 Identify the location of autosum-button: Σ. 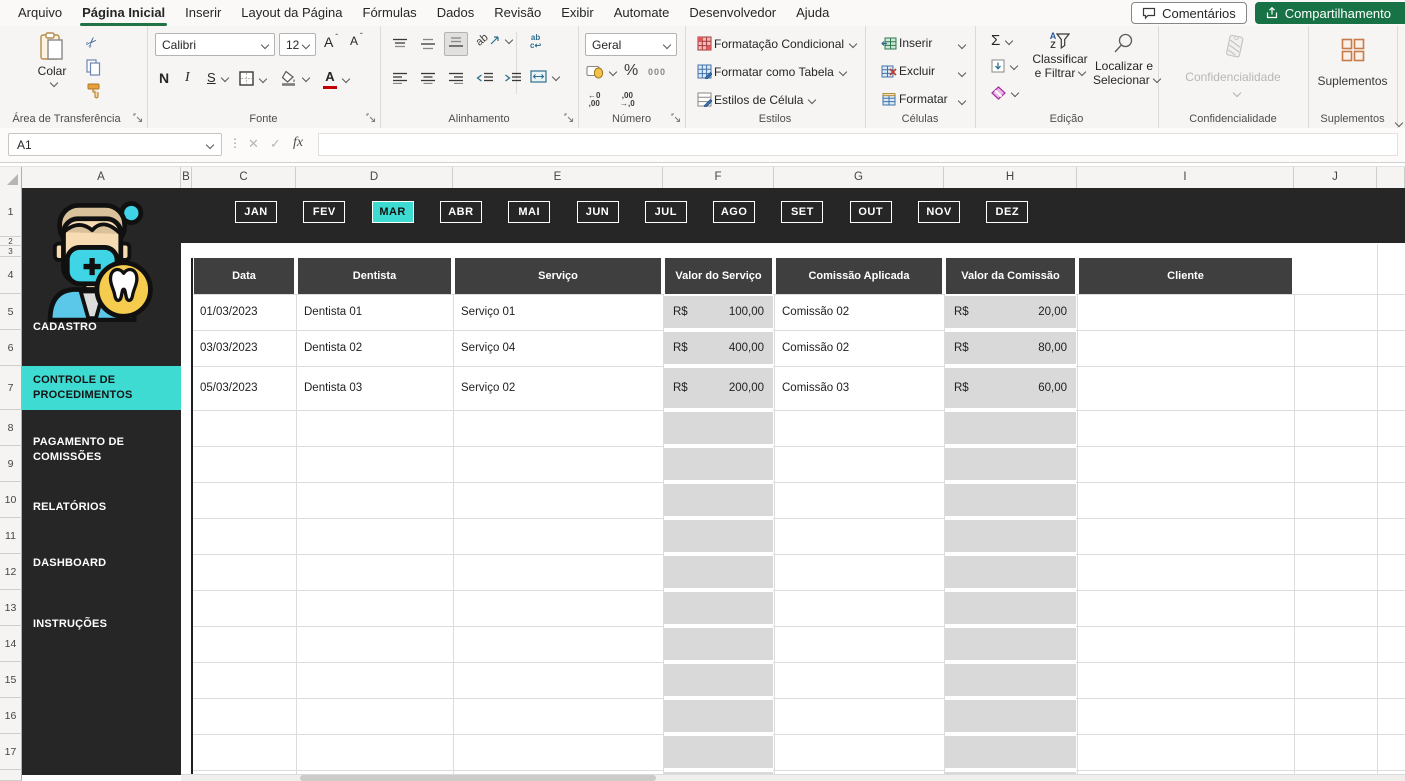
(1002, 40).